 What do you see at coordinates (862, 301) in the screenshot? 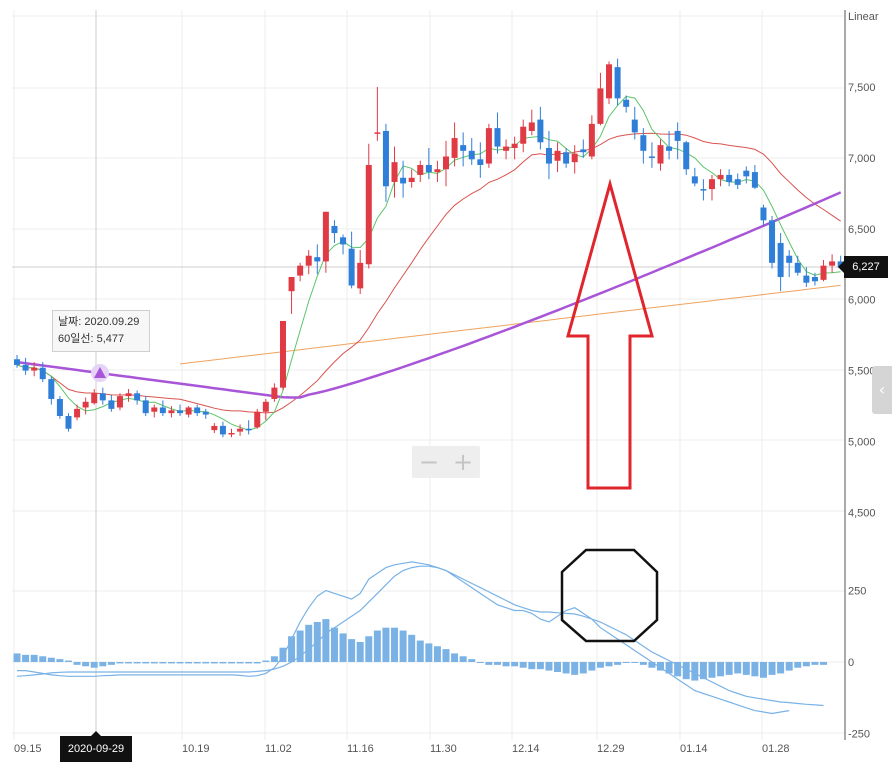
I see `price-tick-label: 6,000` at bounding box center [862, 301].